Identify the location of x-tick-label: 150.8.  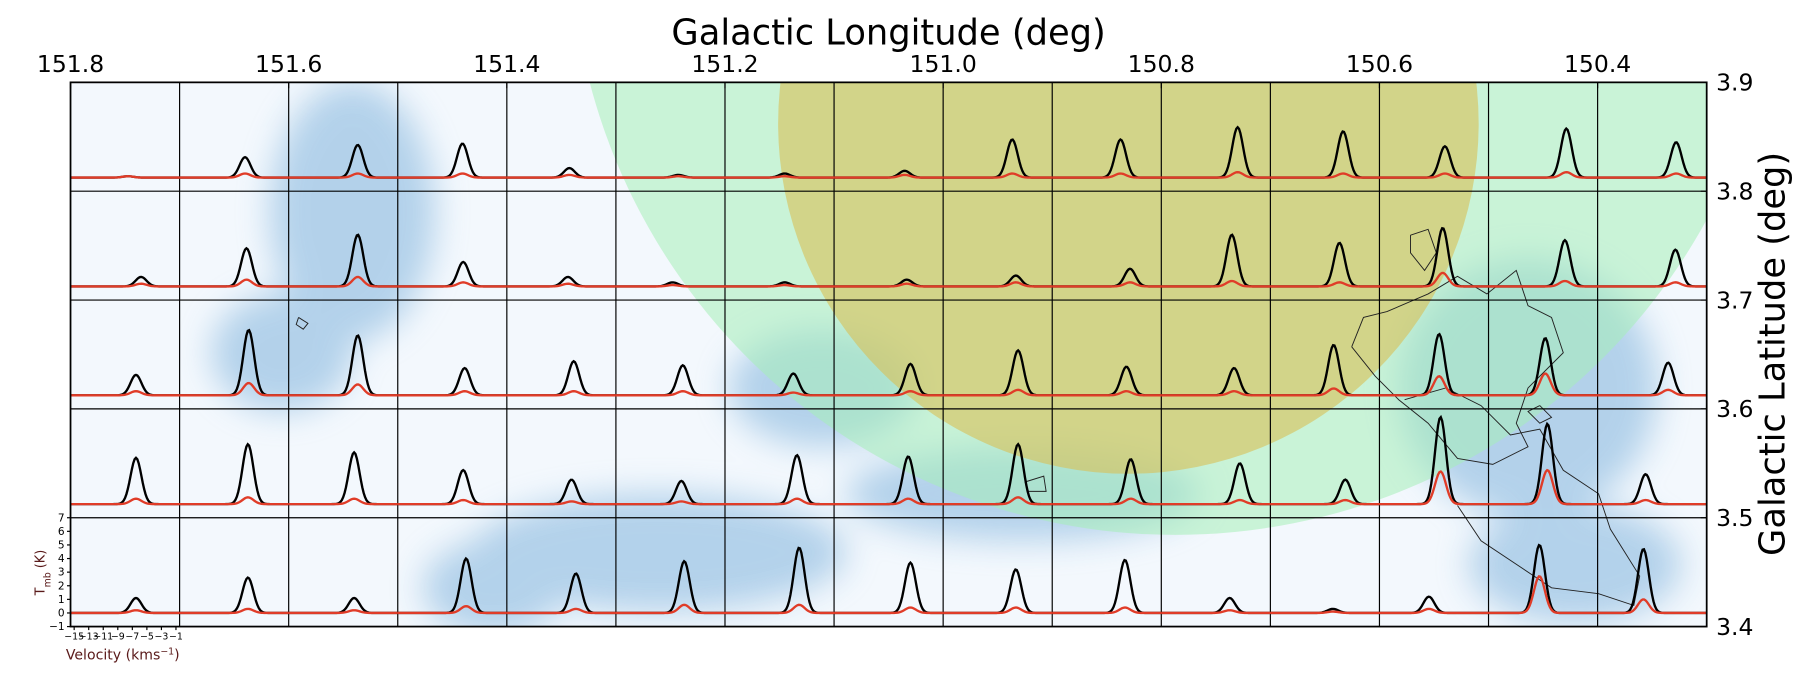
(1161, 64).